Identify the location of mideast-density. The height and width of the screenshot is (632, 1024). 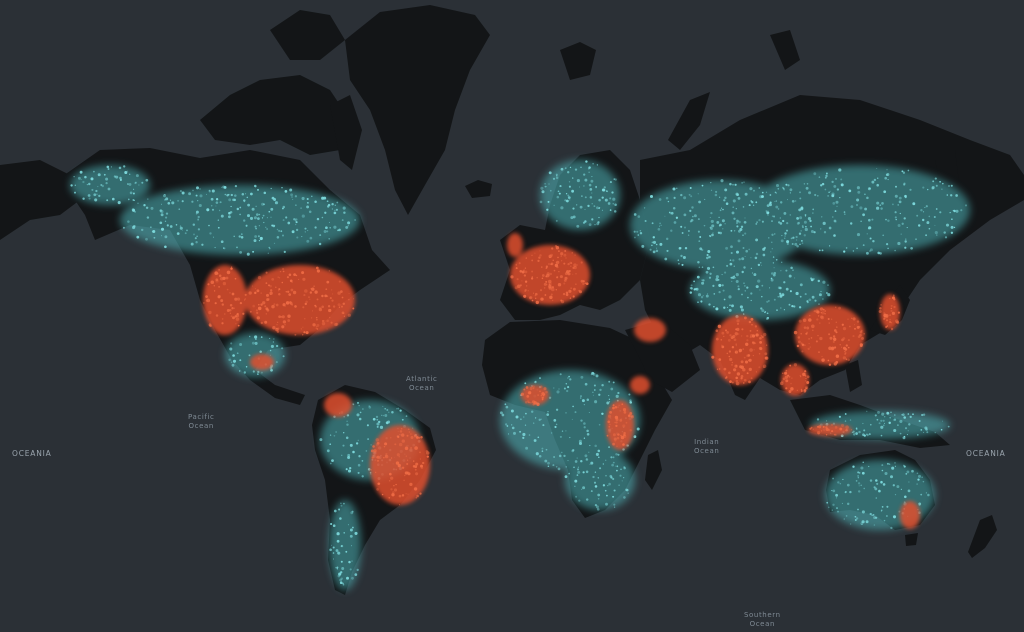
(650, 330).